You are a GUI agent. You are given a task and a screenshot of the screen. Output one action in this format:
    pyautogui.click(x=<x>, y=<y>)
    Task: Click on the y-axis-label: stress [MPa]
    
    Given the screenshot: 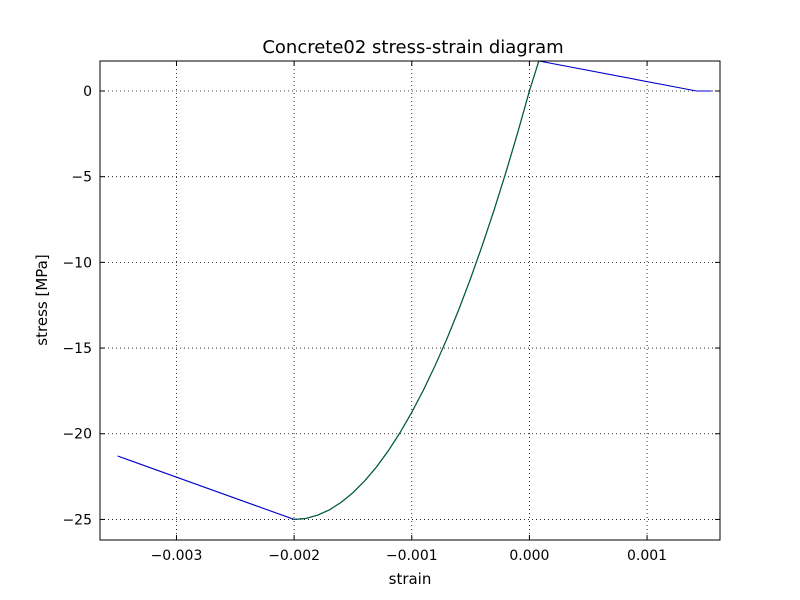 What is the action you would take?
    pyautogui.click(x=42, y=299)
    